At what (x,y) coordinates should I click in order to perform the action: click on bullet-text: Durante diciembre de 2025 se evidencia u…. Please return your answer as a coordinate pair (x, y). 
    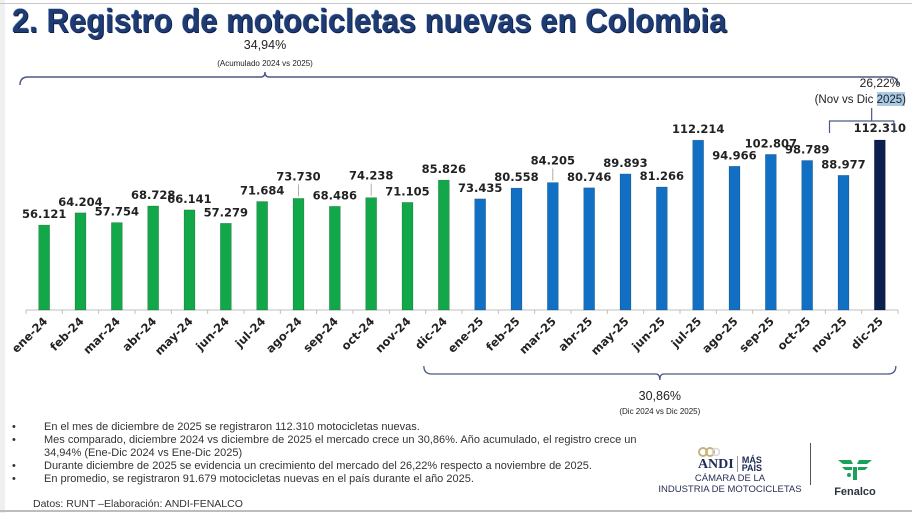
    Looking at the image, I should click on (318, 466).